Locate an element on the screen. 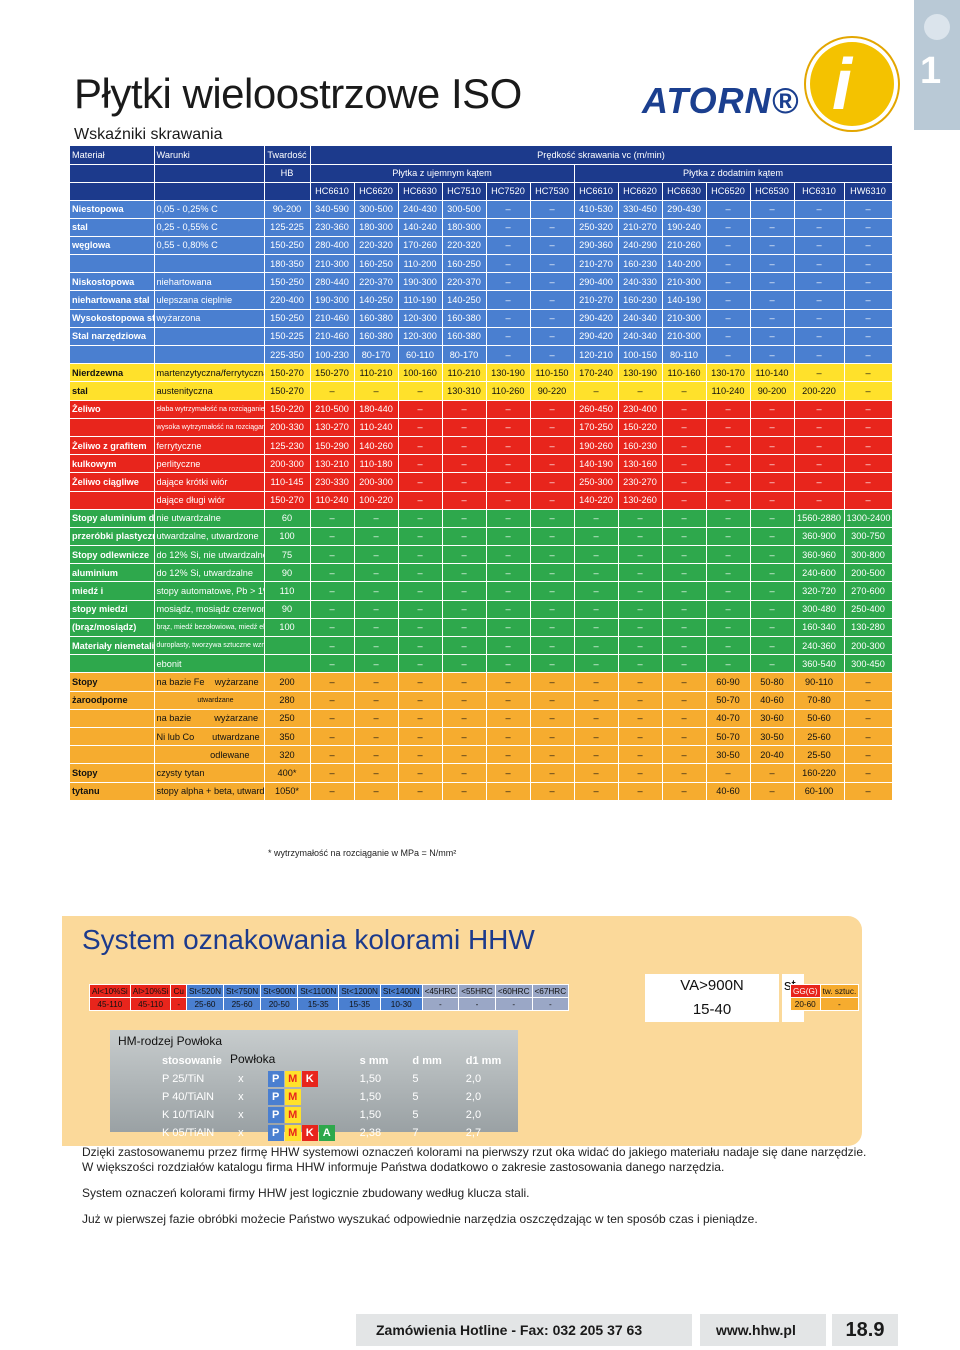  hardness-cell: 350 is located at coordinates (287, 737).